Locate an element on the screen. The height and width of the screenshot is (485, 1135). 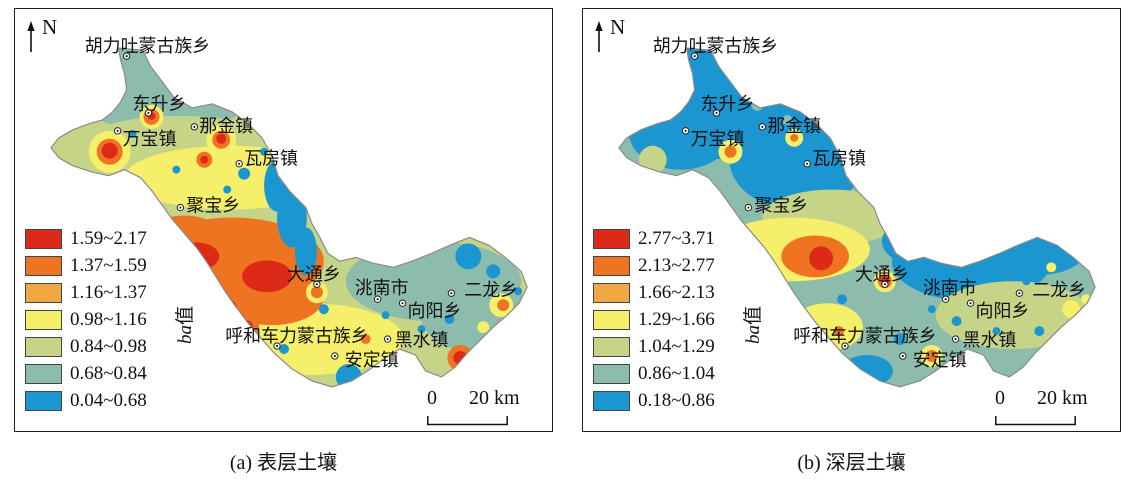
legend-row: 1.16~1.37 is located at coordinates (86, 293).